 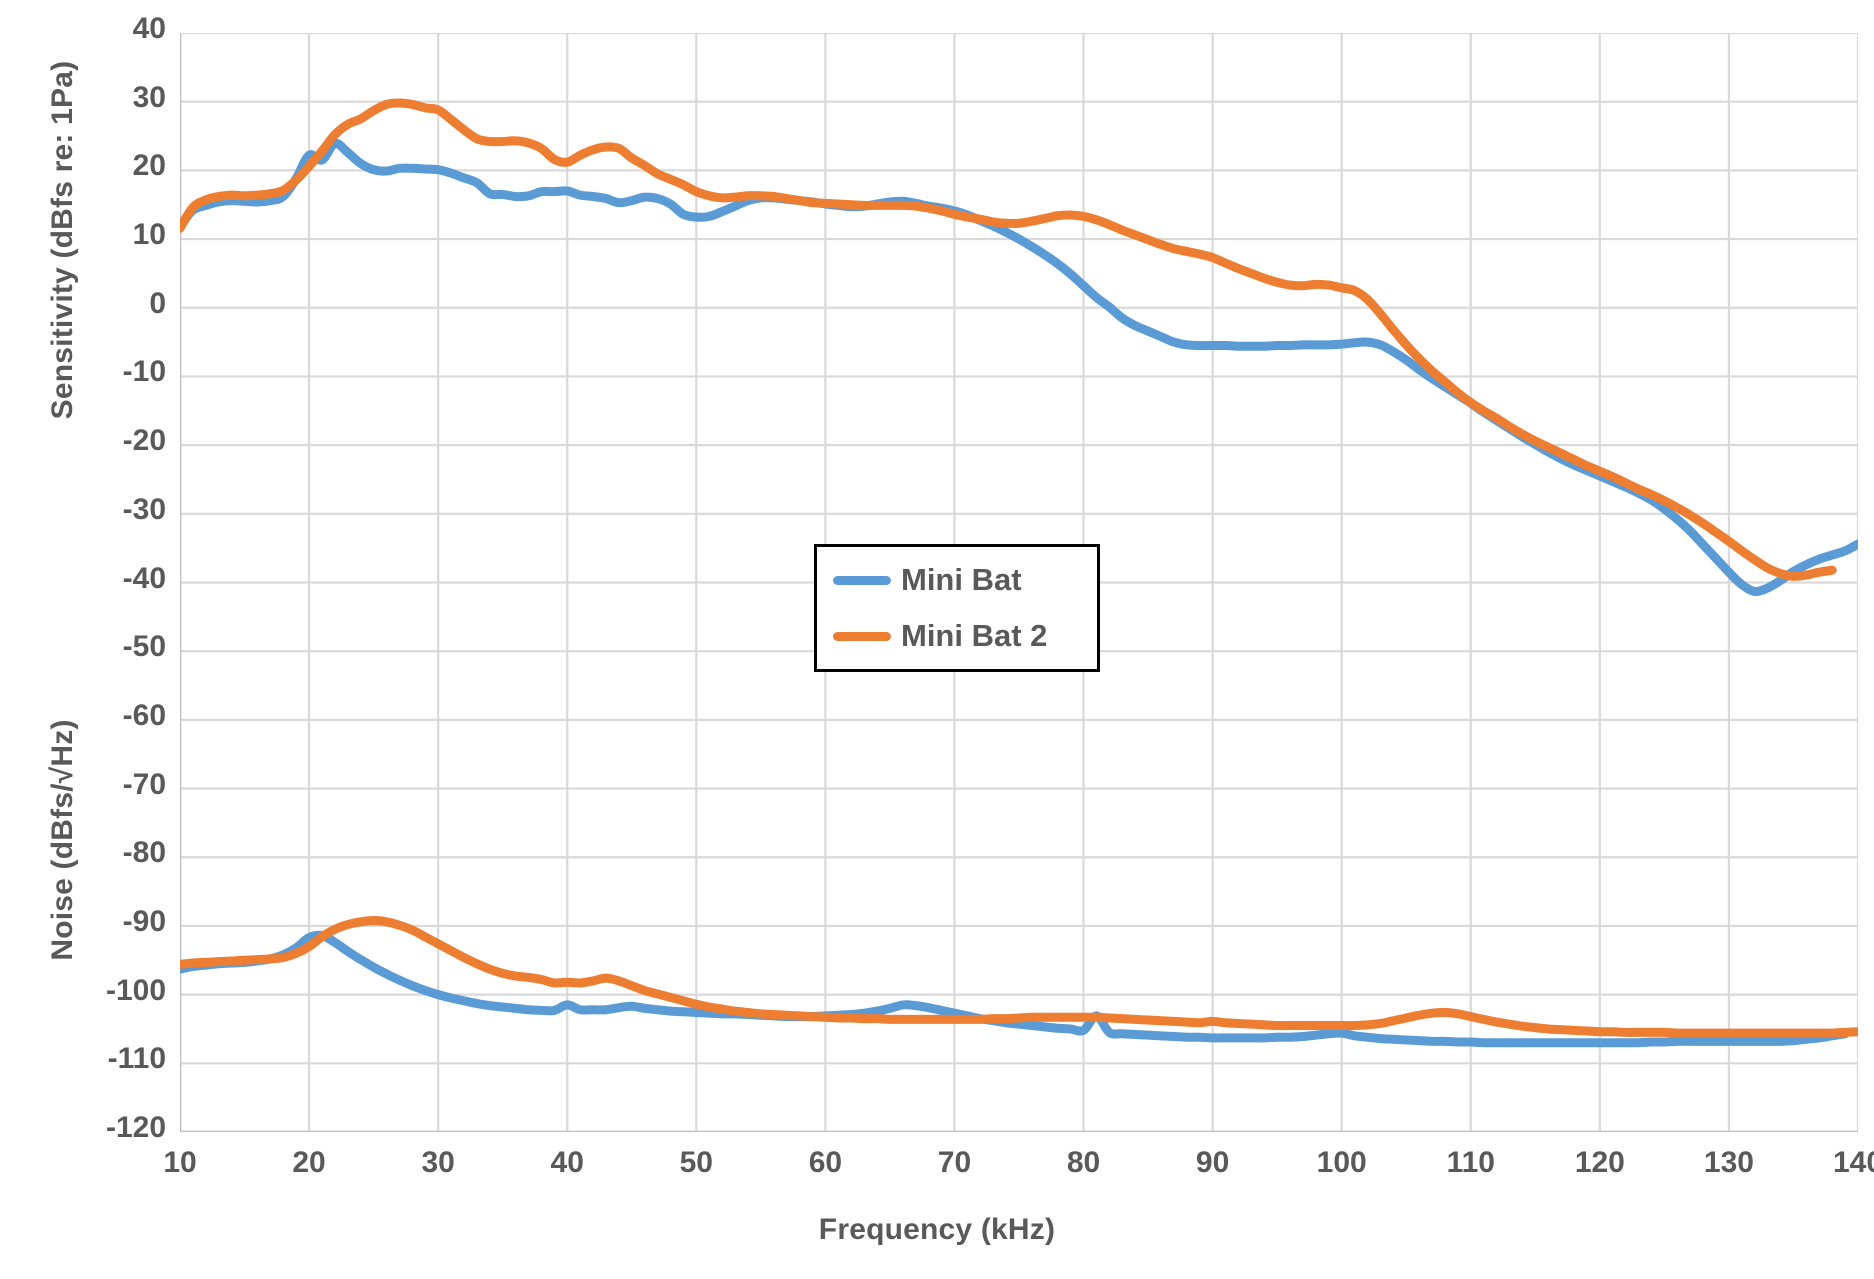 I want to click on x-tick-label: 10, so click(x=180, y=1162).